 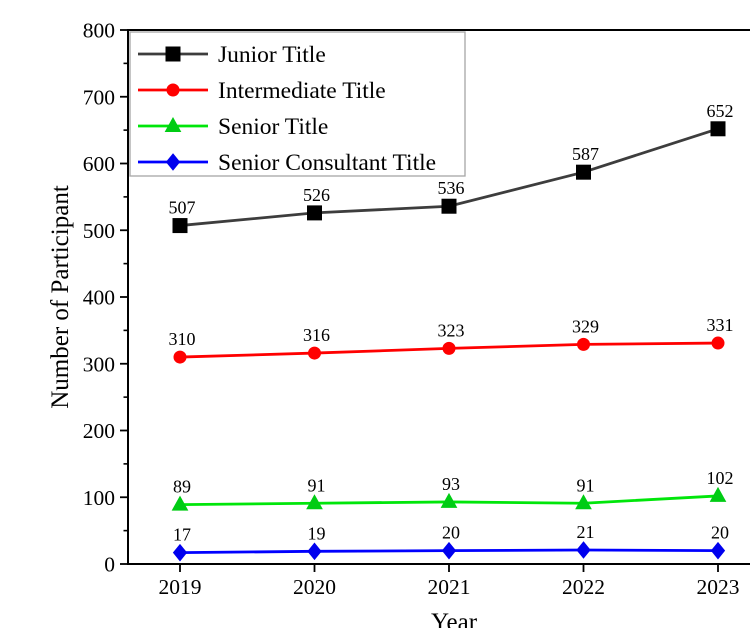 What do you see at coordinates (99, 164) in the screenshot?
I see `y-tick-label: 600` at bounding box center [99, 164].